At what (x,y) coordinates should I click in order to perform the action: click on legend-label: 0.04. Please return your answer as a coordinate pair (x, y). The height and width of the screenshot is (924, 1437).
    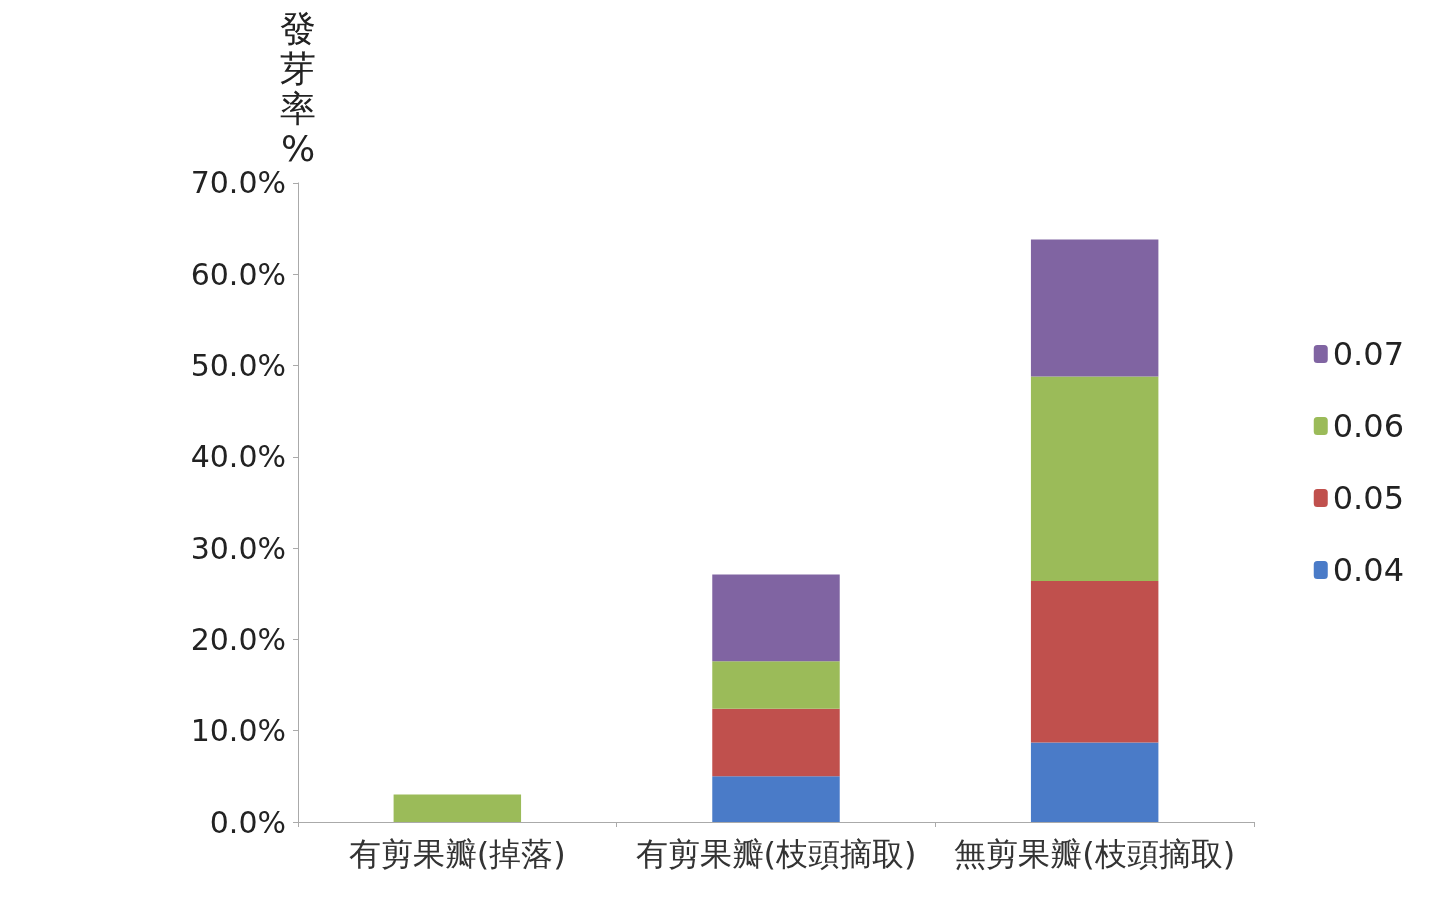
    Looking at the image, I should click on (1368, 570).